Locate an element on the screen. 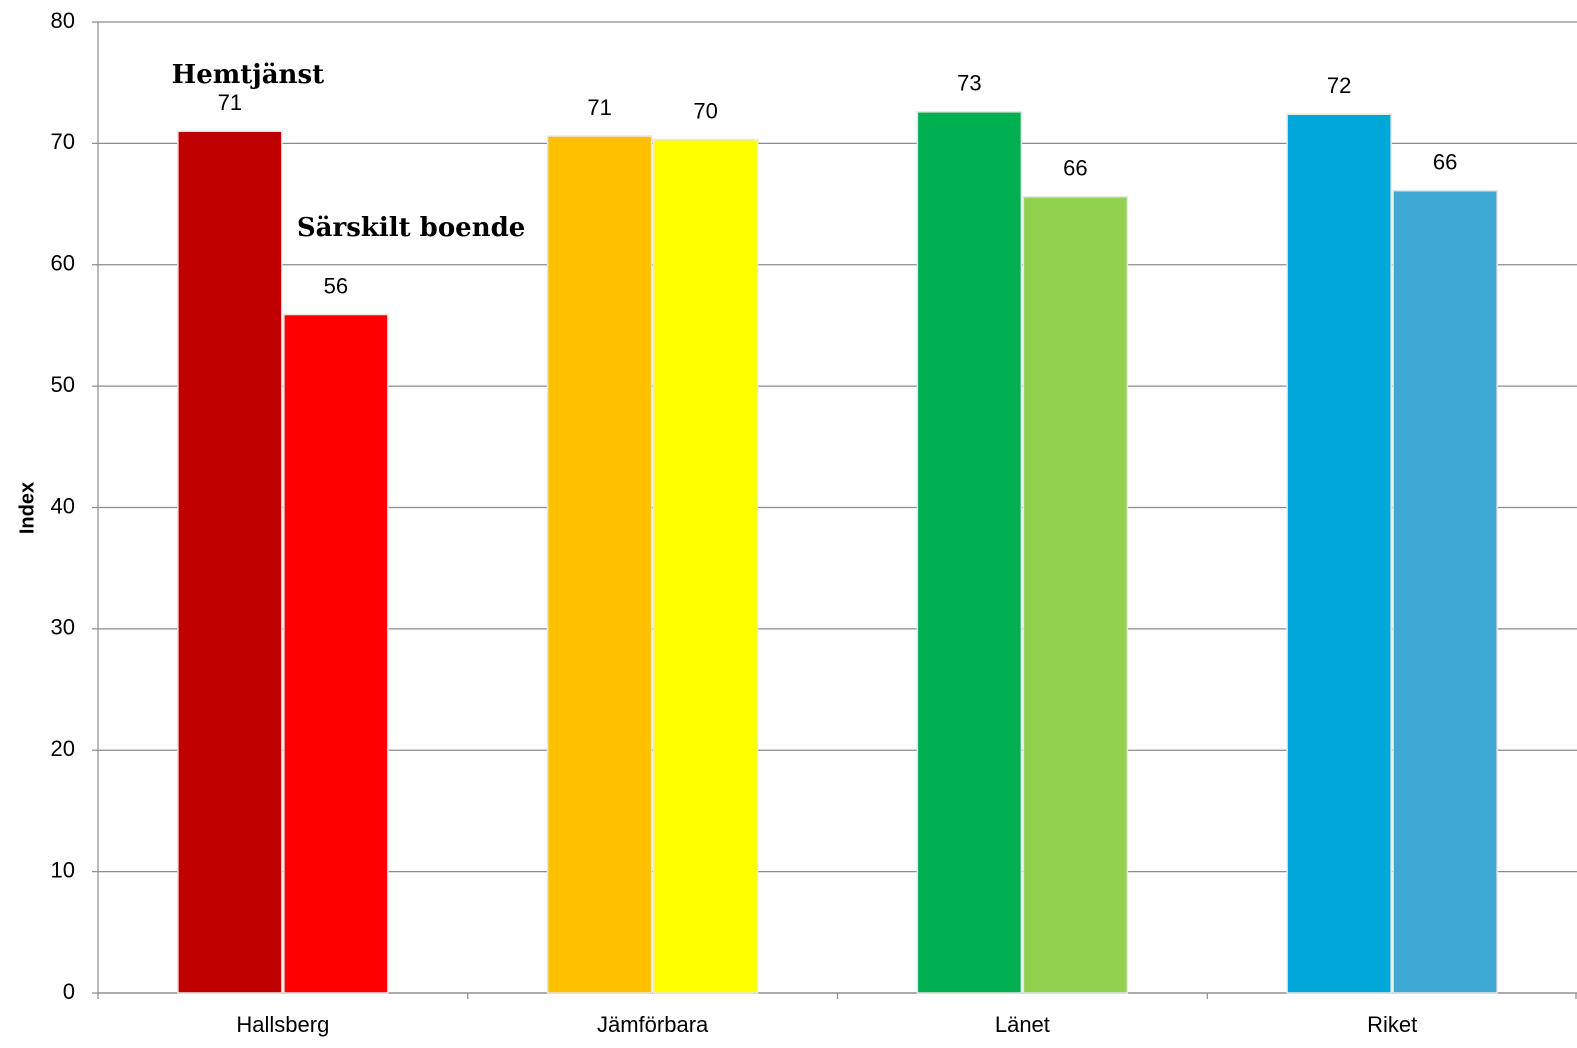 Image resolution: width=1577 pixels, height=1048 pixels. y-tick-label: 40 is located at coordinates (63, 505).